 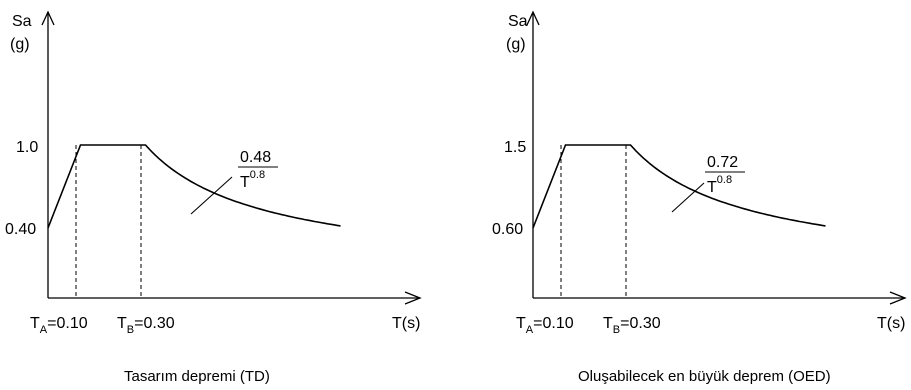 What do you see at coordinates (898, 298) in the screenshot?
I see `oed-x-axis-arrow` at bounding box center [898, 298].